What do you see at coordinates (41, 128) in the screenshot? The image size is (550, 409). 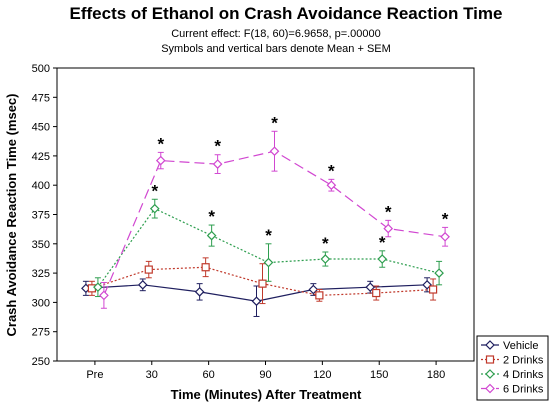 I see `y-tick-label: 450` at bounding box center [41, 128].